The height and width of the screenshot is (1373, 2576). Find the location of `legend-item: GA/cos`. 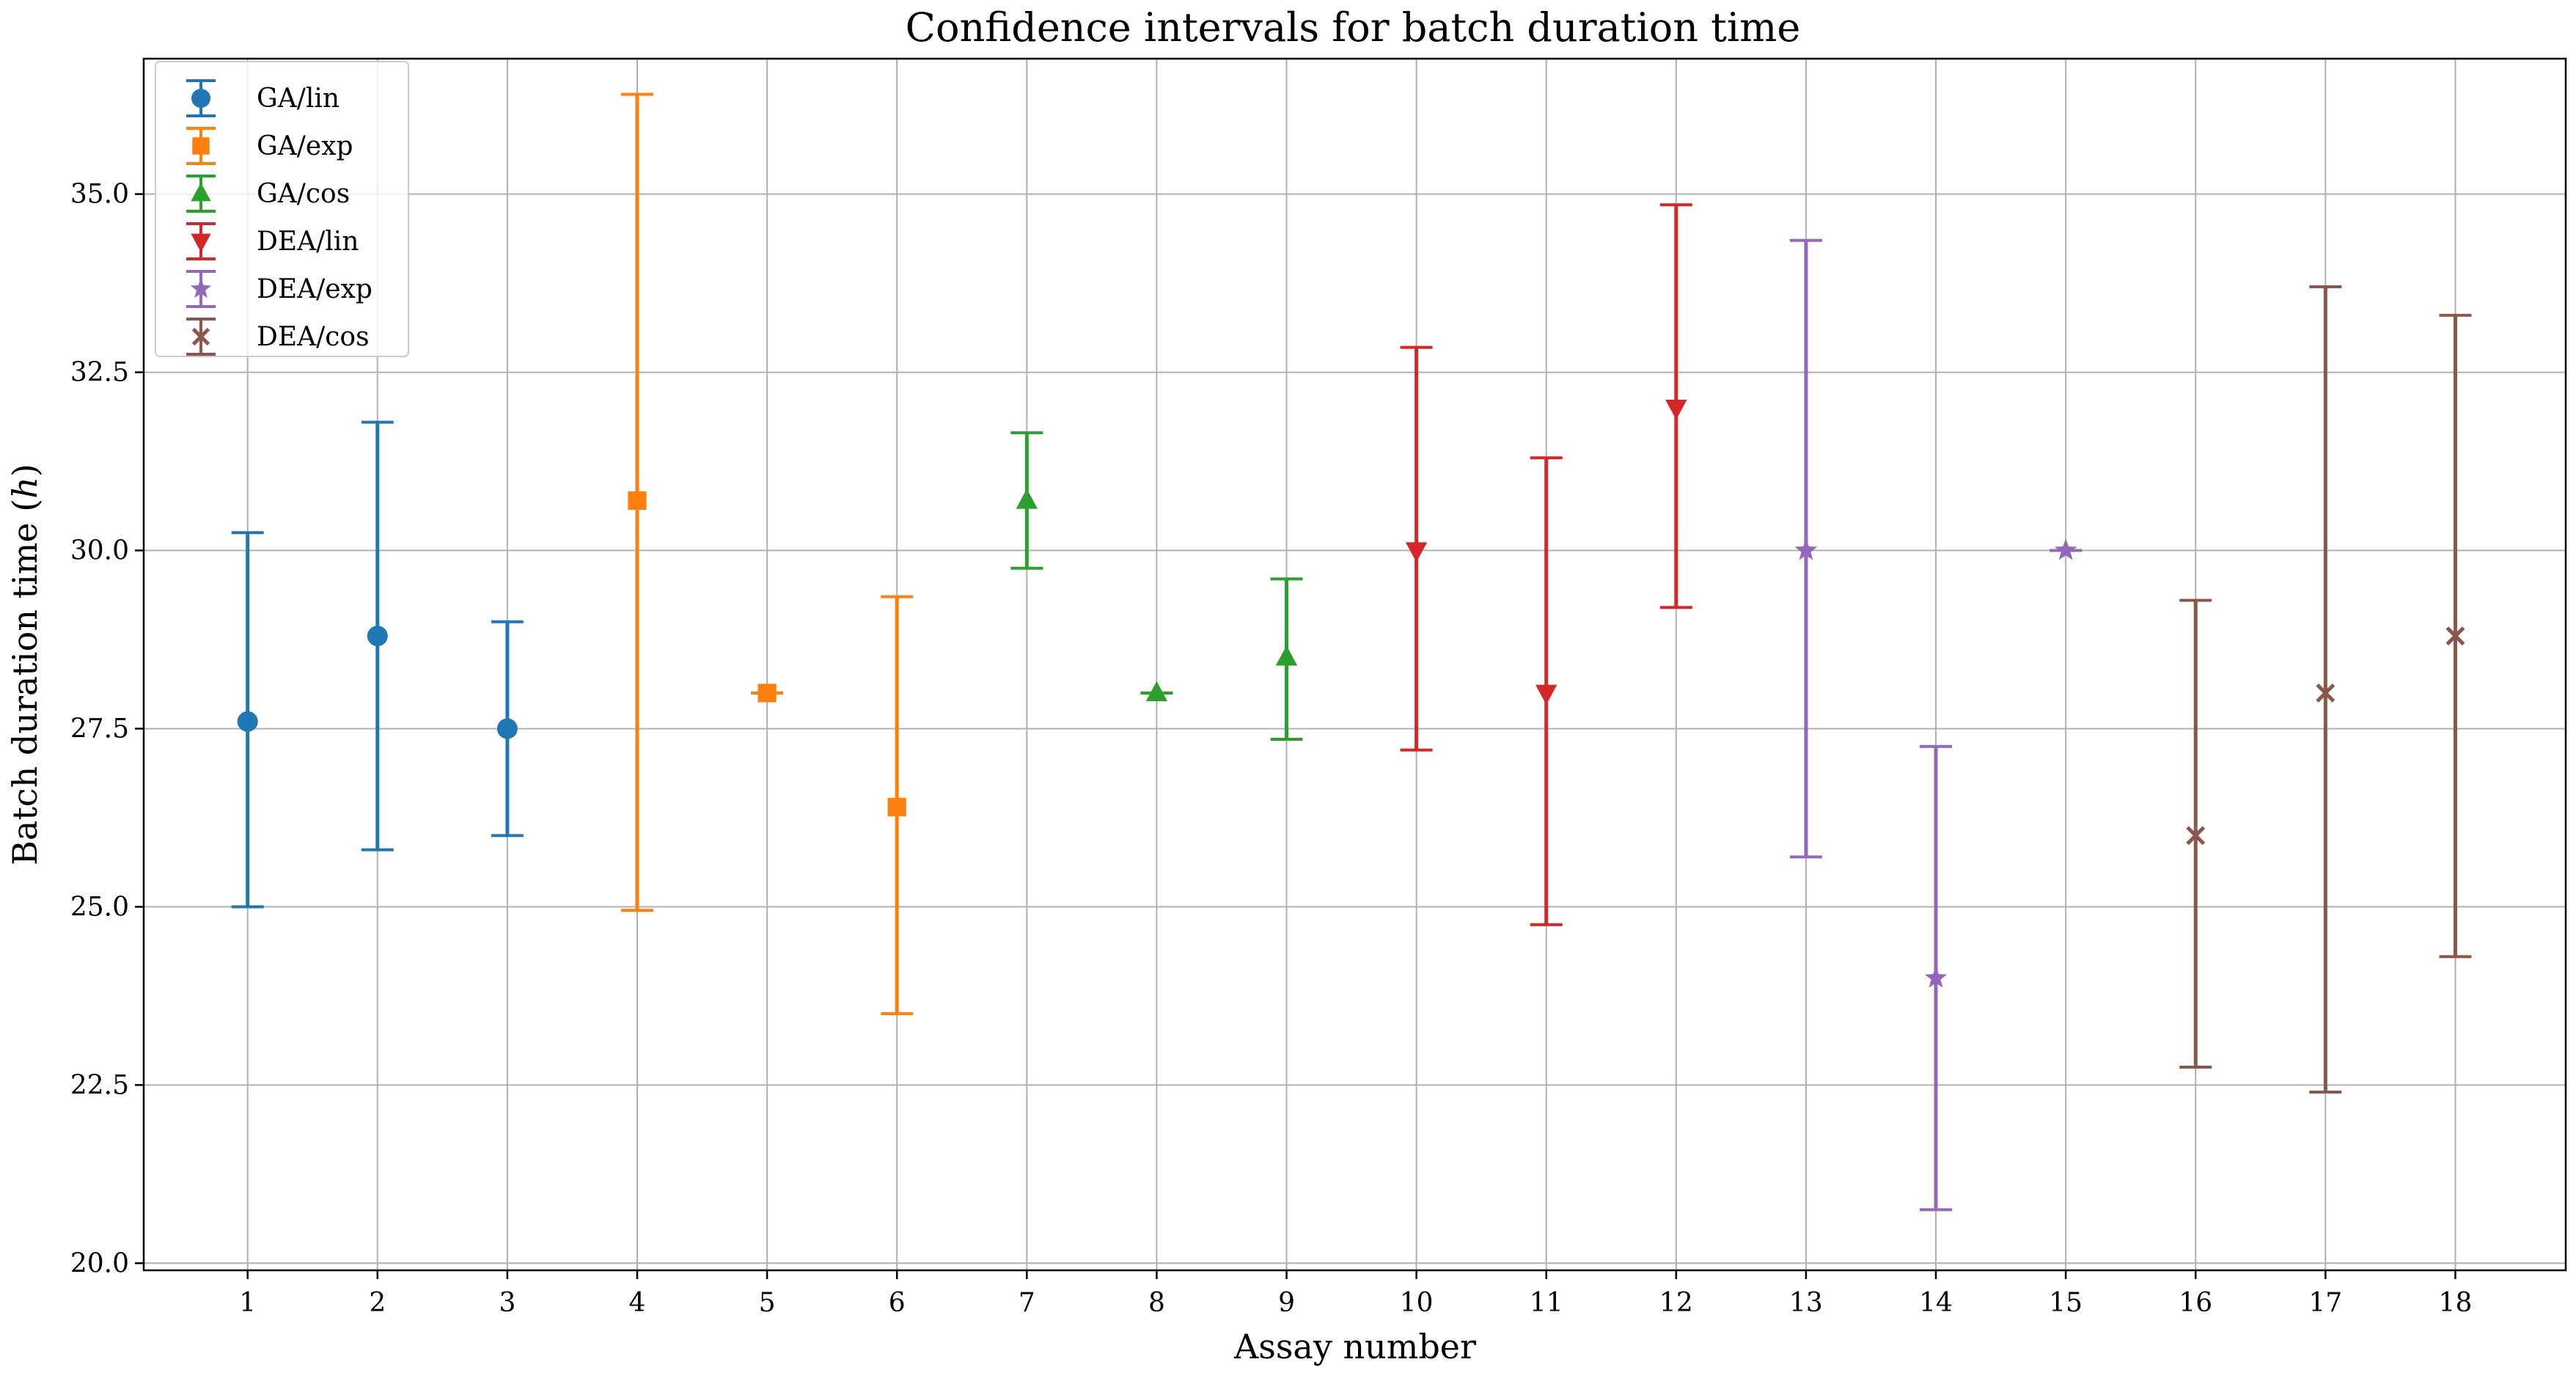

legend-item: GA/cos is located at coordinates (268, 194).